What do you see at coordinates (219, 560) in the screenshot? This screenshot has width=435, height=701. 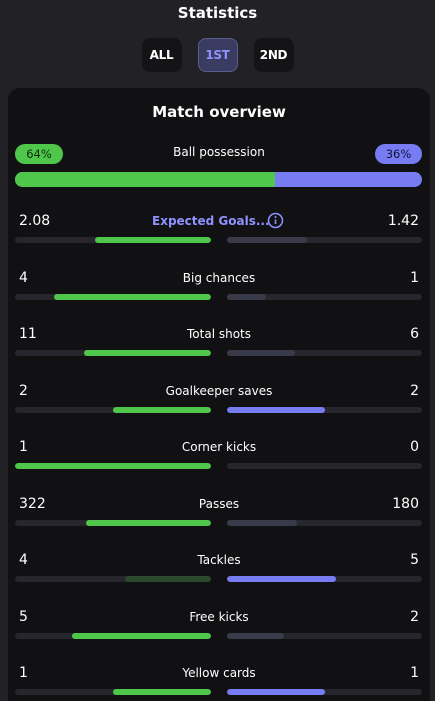 I see `stat-label: Tackles` at bounding box center [219, 560].